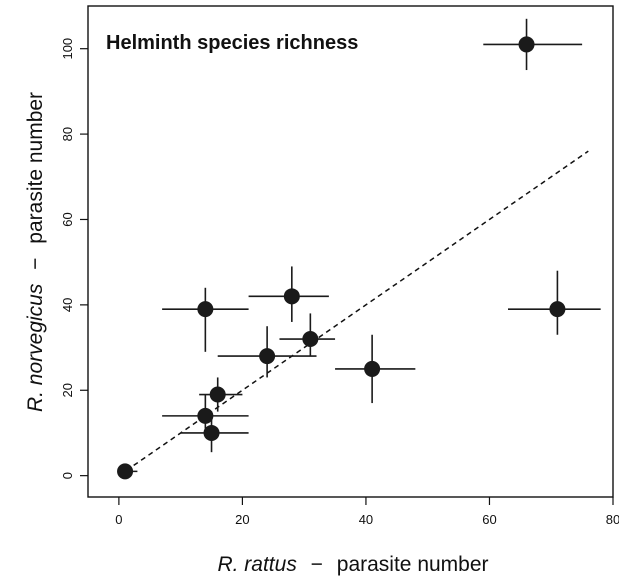  What do you see at coordinates (35, 347) in the screenshot?
I see `y-axis-species: R. norvegicus` at bounding box center [35, 347].